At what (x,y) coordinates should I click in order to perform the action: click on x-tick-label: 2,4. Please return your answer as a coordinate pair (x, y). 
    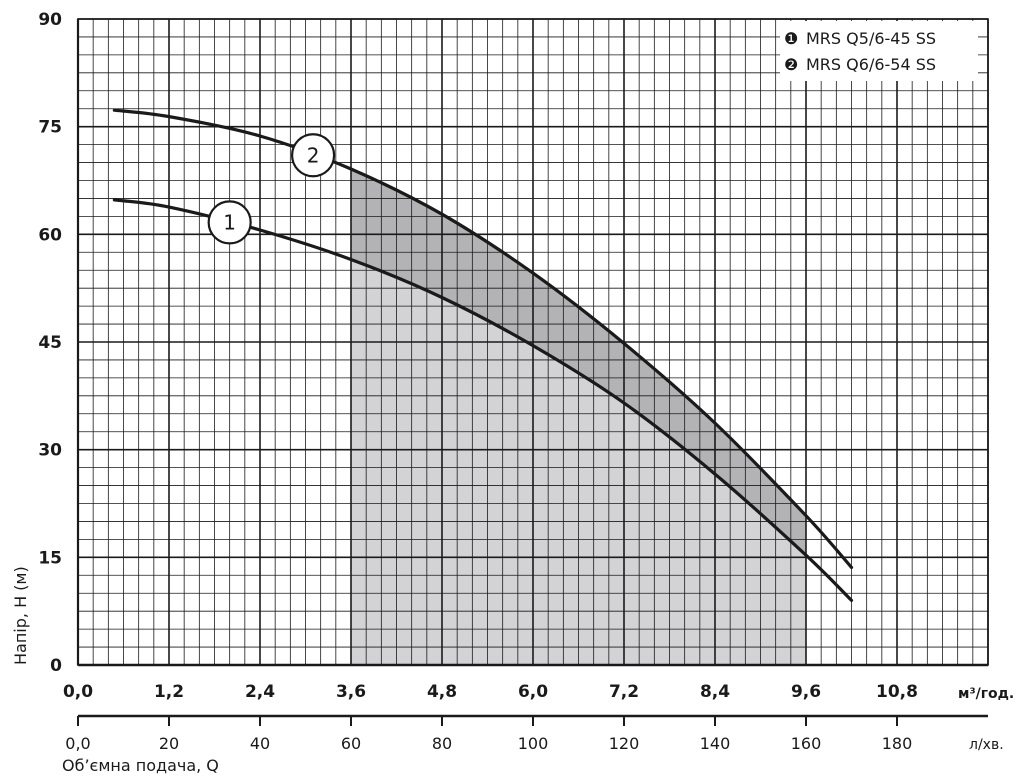
    Looking at the image, I should click on (260, 692).